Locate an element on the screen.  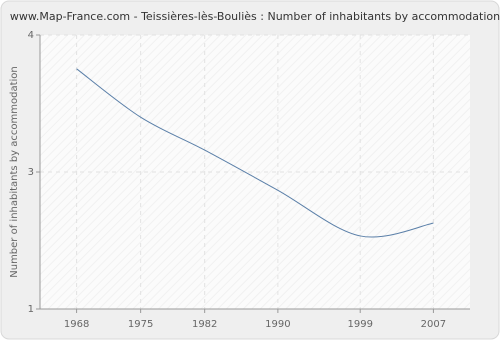
x-tick-label: 2007 is located at coordinates (433, 324).